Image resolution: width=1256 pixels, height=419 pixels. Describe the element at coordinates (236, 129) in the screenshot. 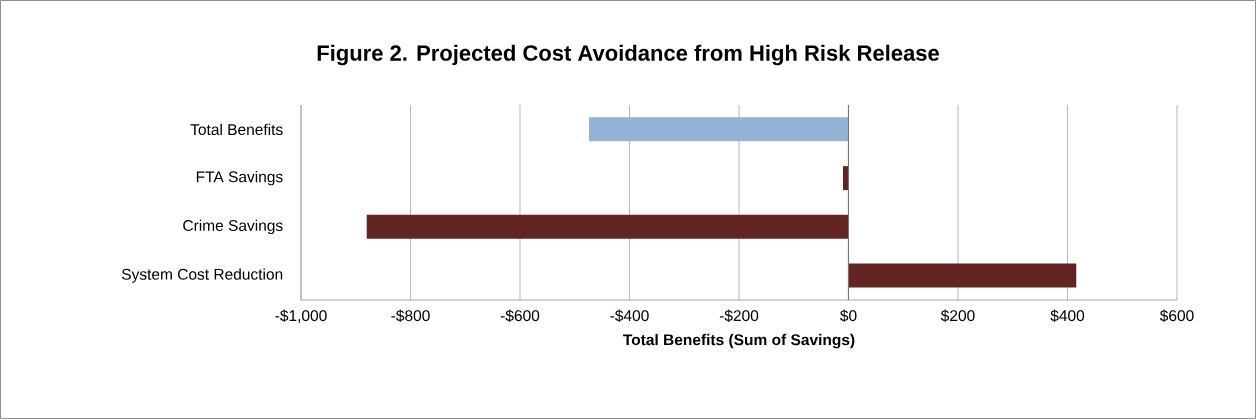

I see `y-tick-label: Total Benefits` at that location.